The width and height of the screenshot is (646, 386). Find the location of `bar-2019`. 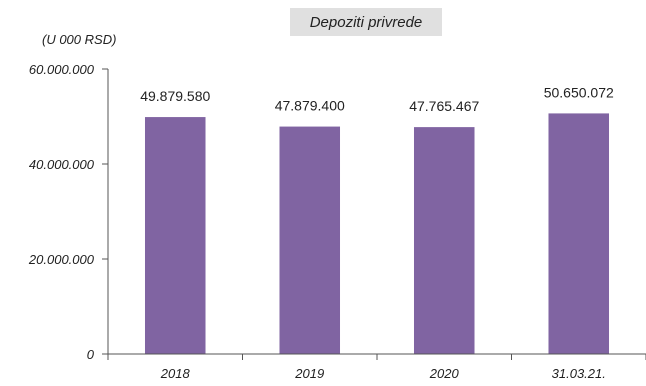

bar-2019 is located at coordinates (310, 240).